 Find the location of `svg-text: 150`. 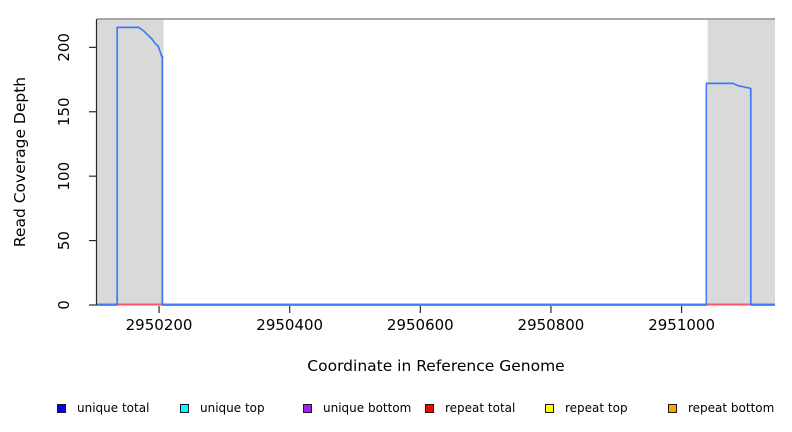

svg-text: 150 is located at coordinates (64, 111).